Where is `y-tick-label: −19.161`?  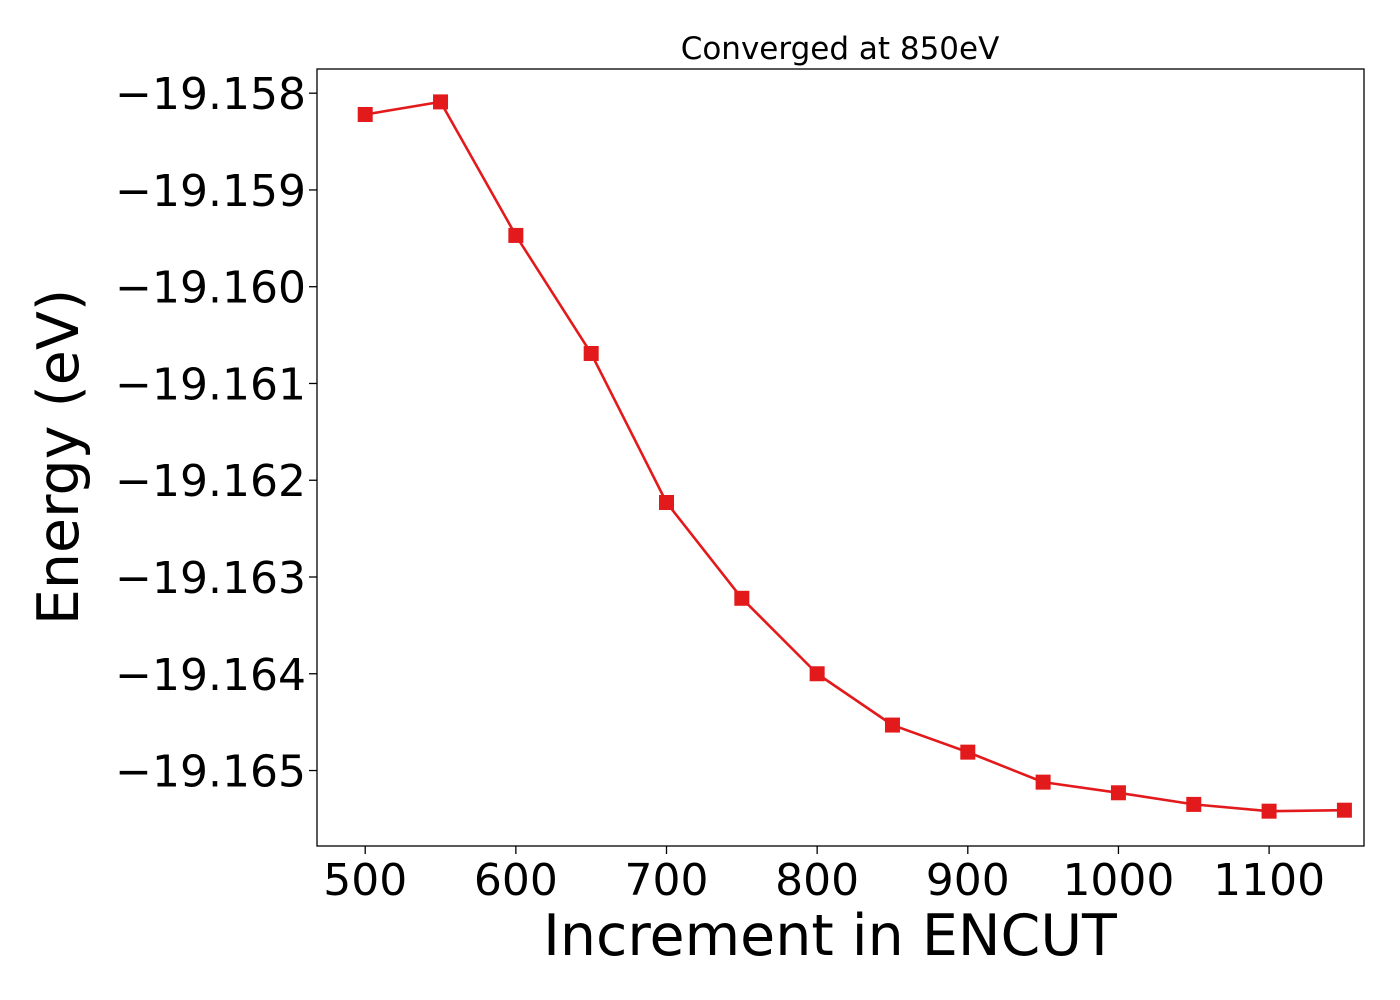
y-tick-label: −19.161 is located at coordinates (210, 384).